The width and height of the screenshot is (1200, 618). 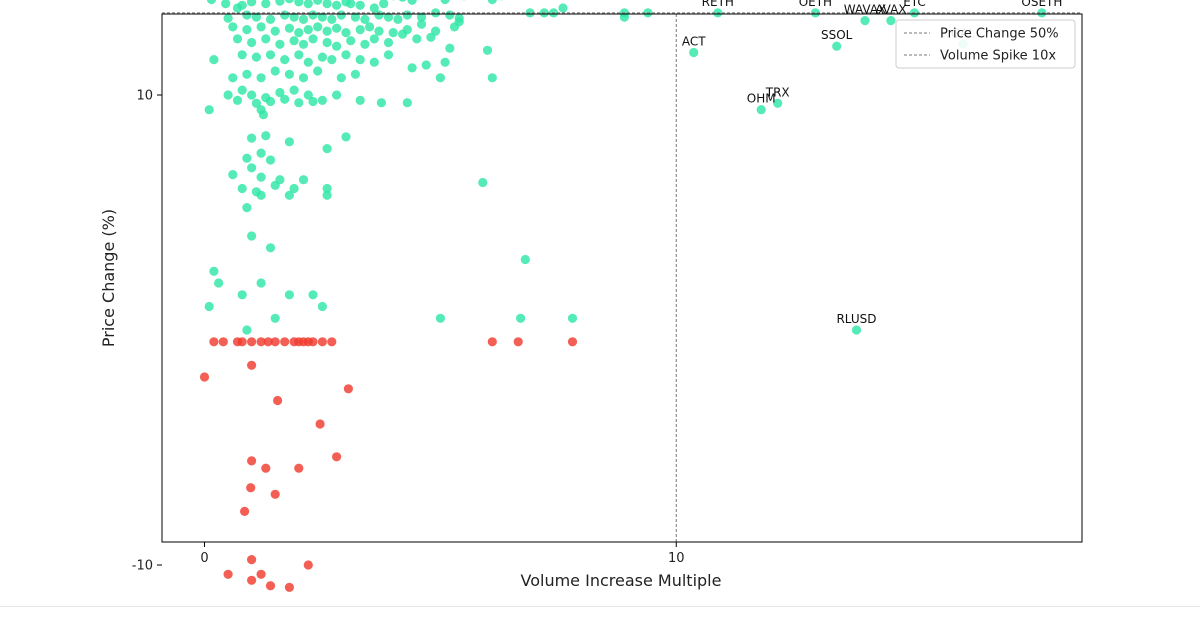 What do you see at coordinates (676, 558) in the screenshot?
I see `x-tick-label: 10` at bounding box center [676, 558].